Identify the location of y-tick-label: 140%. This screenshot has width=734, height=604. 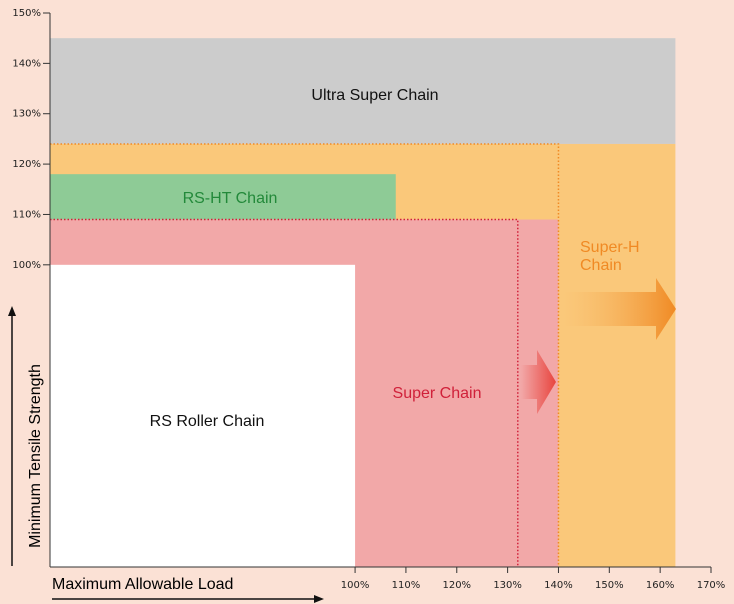
(26, 63).